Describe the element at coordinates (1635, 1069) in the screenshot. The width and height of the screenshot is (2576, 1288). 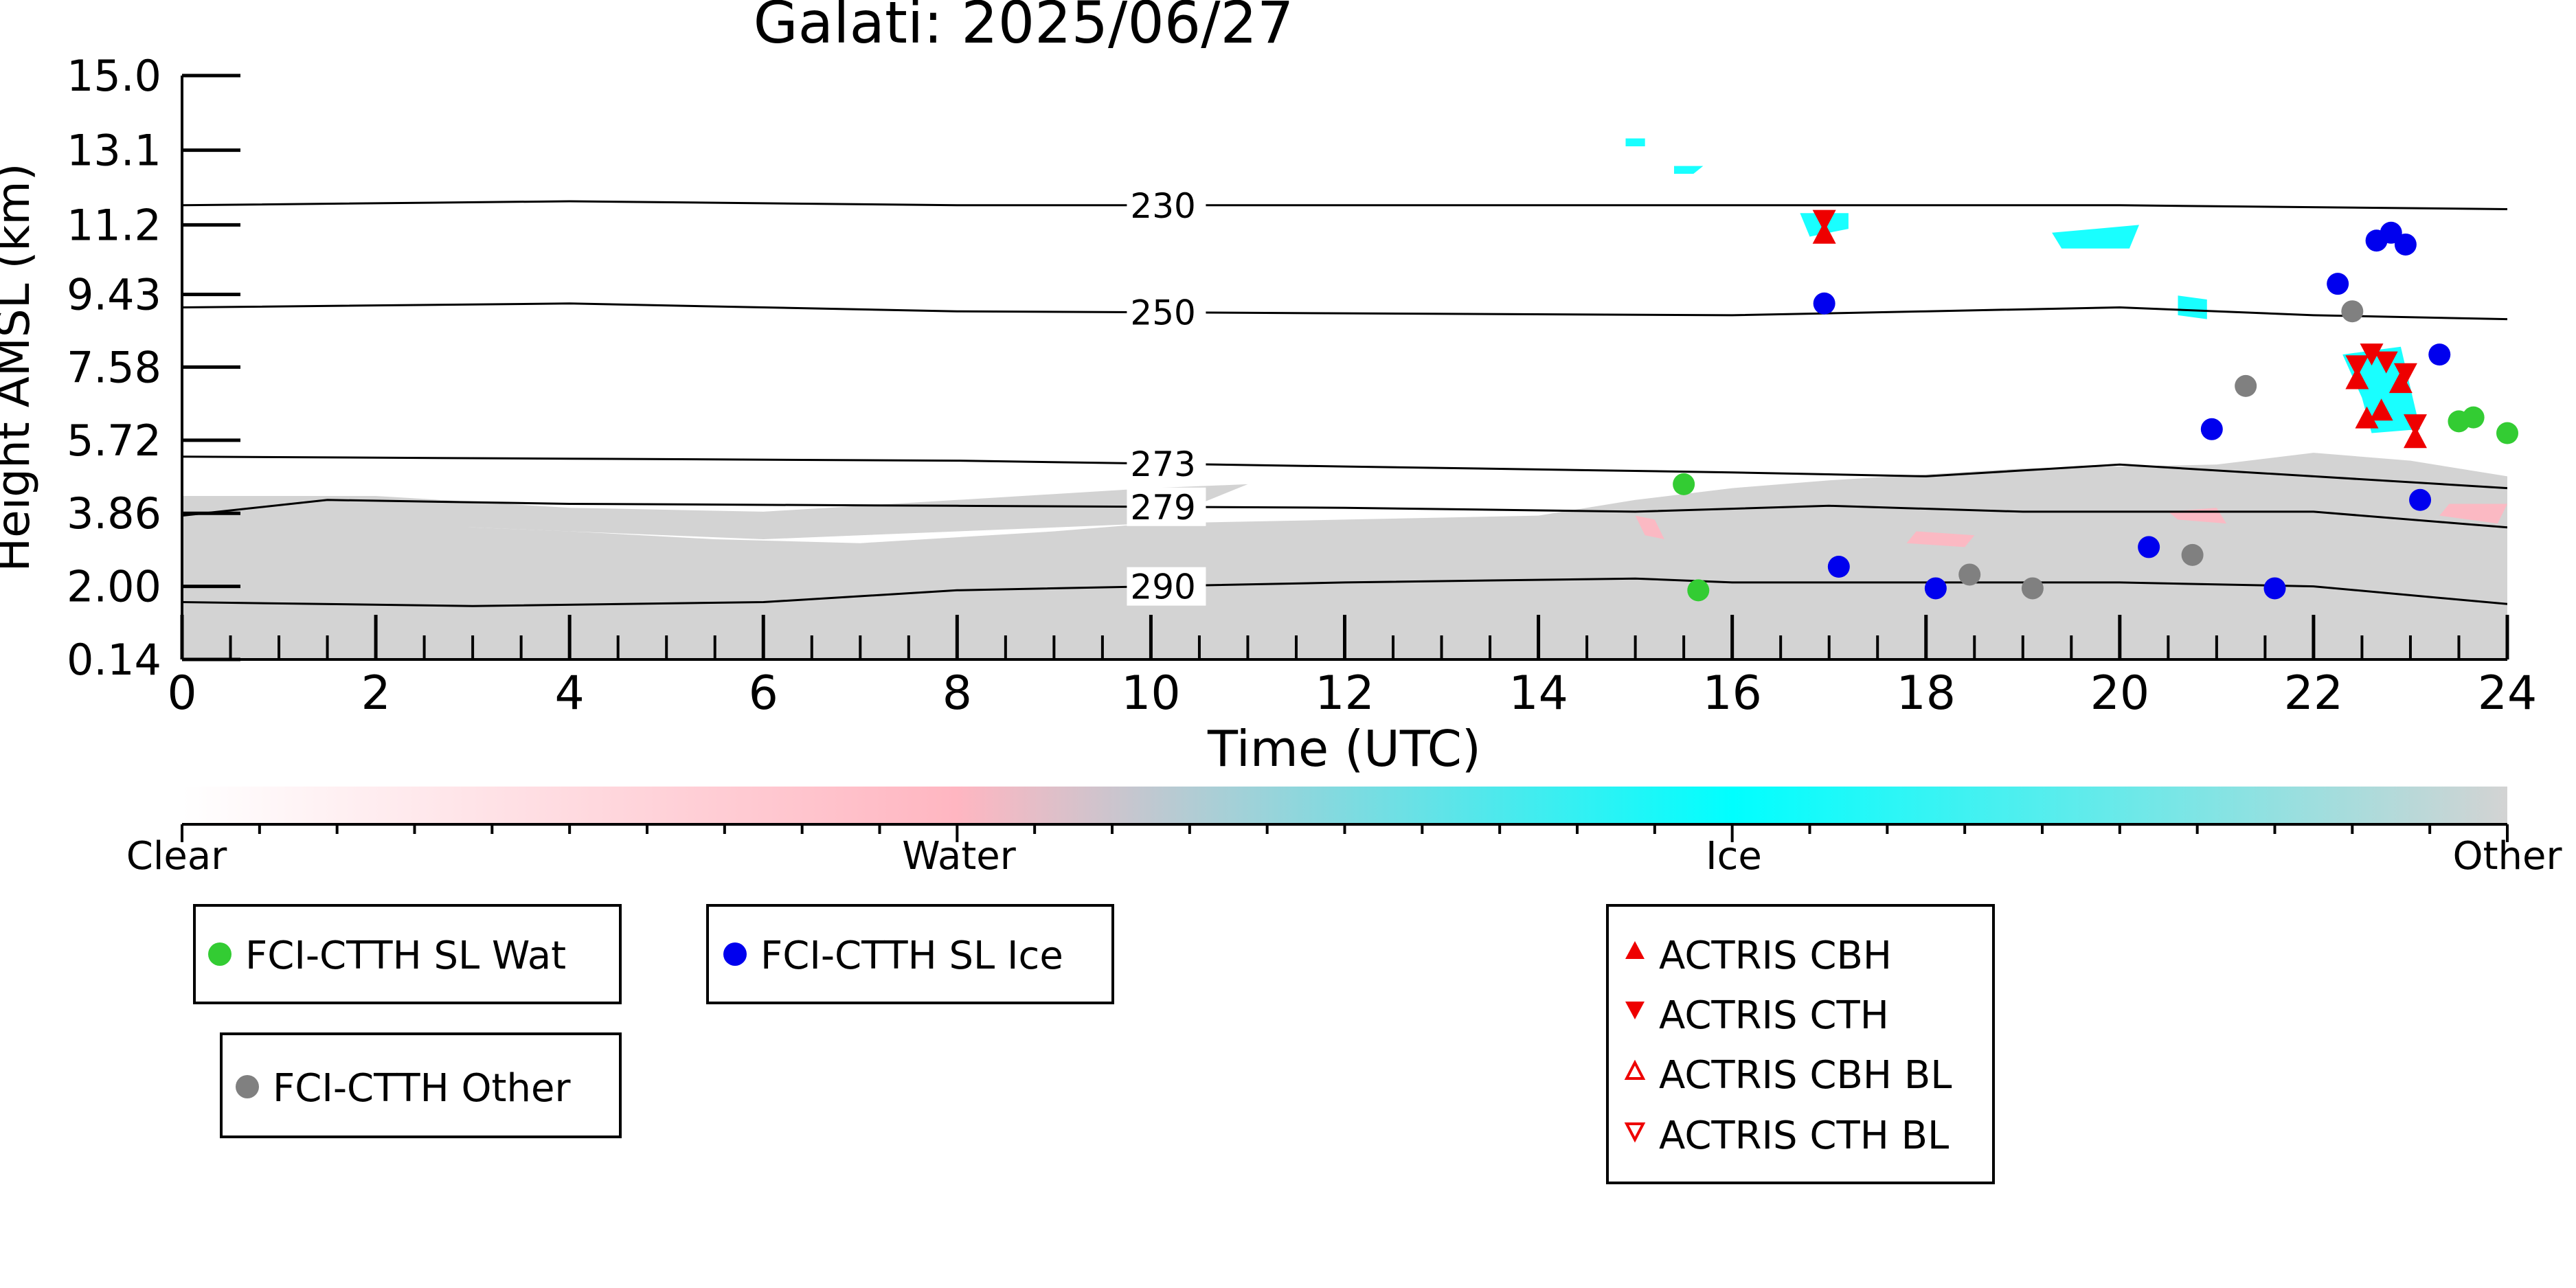
I see `legend-marker-cbh-bl` at that location.